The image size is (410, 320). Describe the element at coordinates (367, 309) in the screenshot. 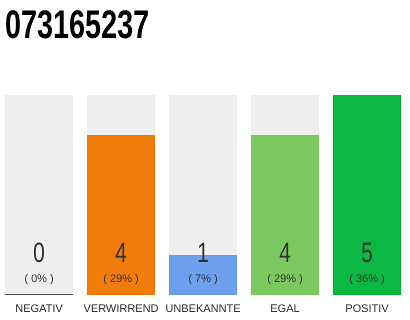

I see `x-tick-label: POSITIV` at that location.